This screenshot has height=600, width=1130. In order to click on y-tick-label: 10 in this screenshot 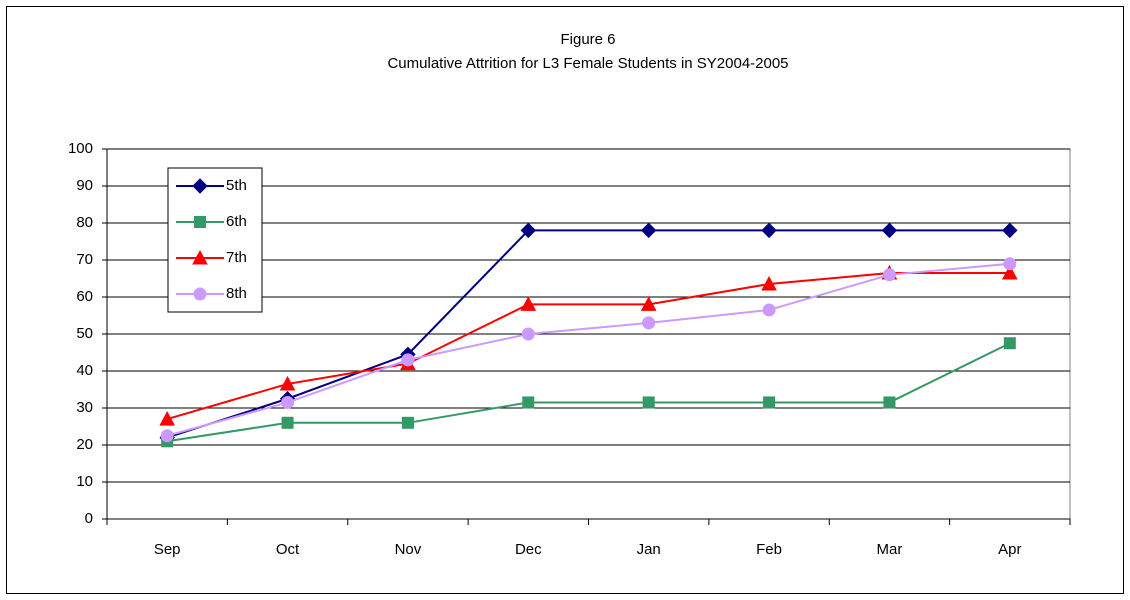, I will do `click(84, 481)`.